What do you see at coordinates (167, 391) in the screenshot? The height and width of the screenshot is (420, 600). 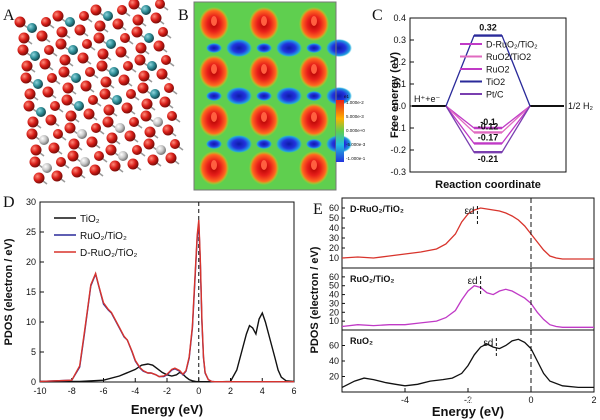 I see `x-tick-label: -2` at bounding box center [167, 391].